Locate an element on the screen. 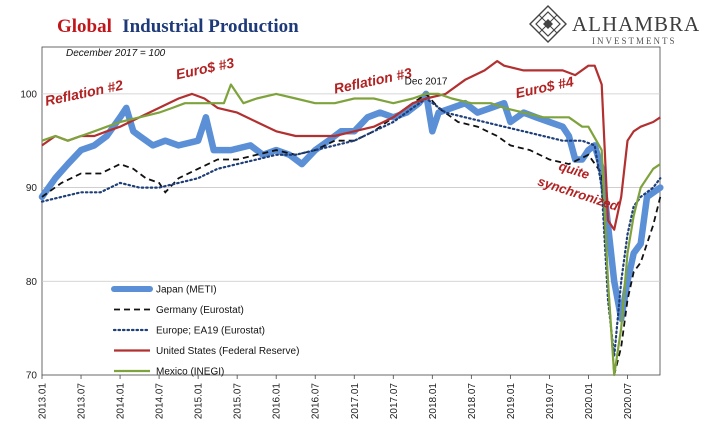 The height and width of the screenshot is (441, 705). x-tick-label: 2019.07 is located at coordinates (550, 401).